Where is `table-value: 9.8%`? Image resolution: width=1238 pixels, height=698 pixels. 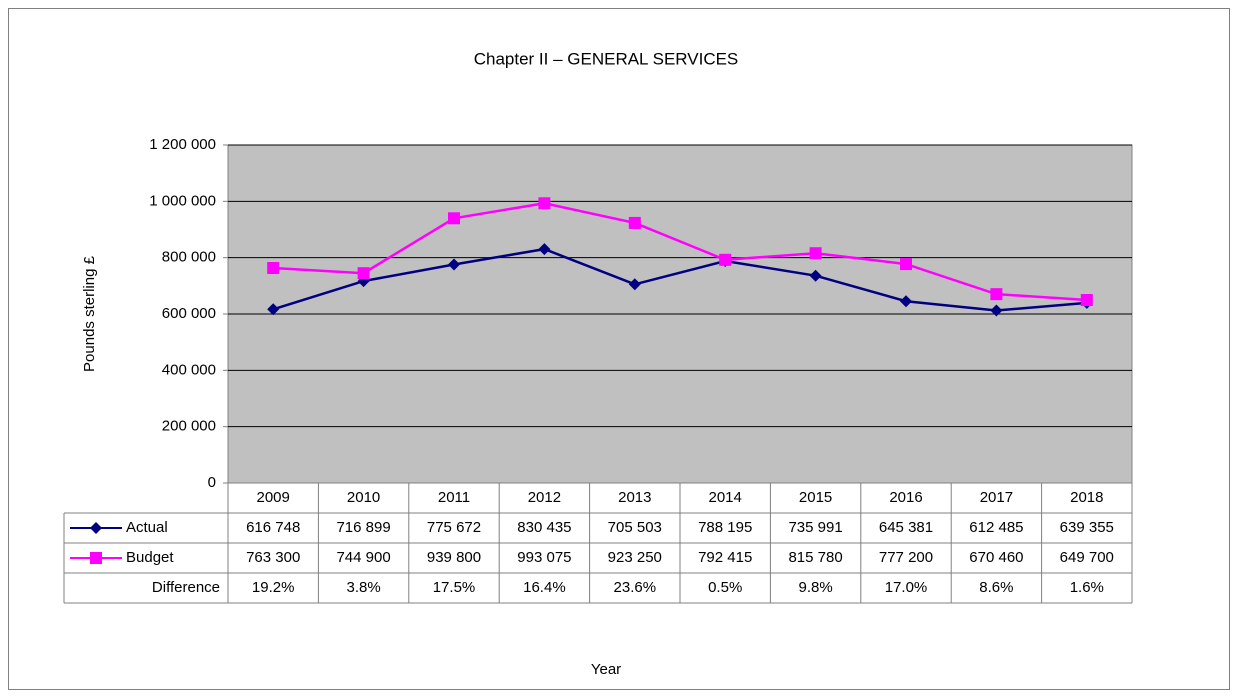
table-value: 9.8% is located at coordinates (815, 587).